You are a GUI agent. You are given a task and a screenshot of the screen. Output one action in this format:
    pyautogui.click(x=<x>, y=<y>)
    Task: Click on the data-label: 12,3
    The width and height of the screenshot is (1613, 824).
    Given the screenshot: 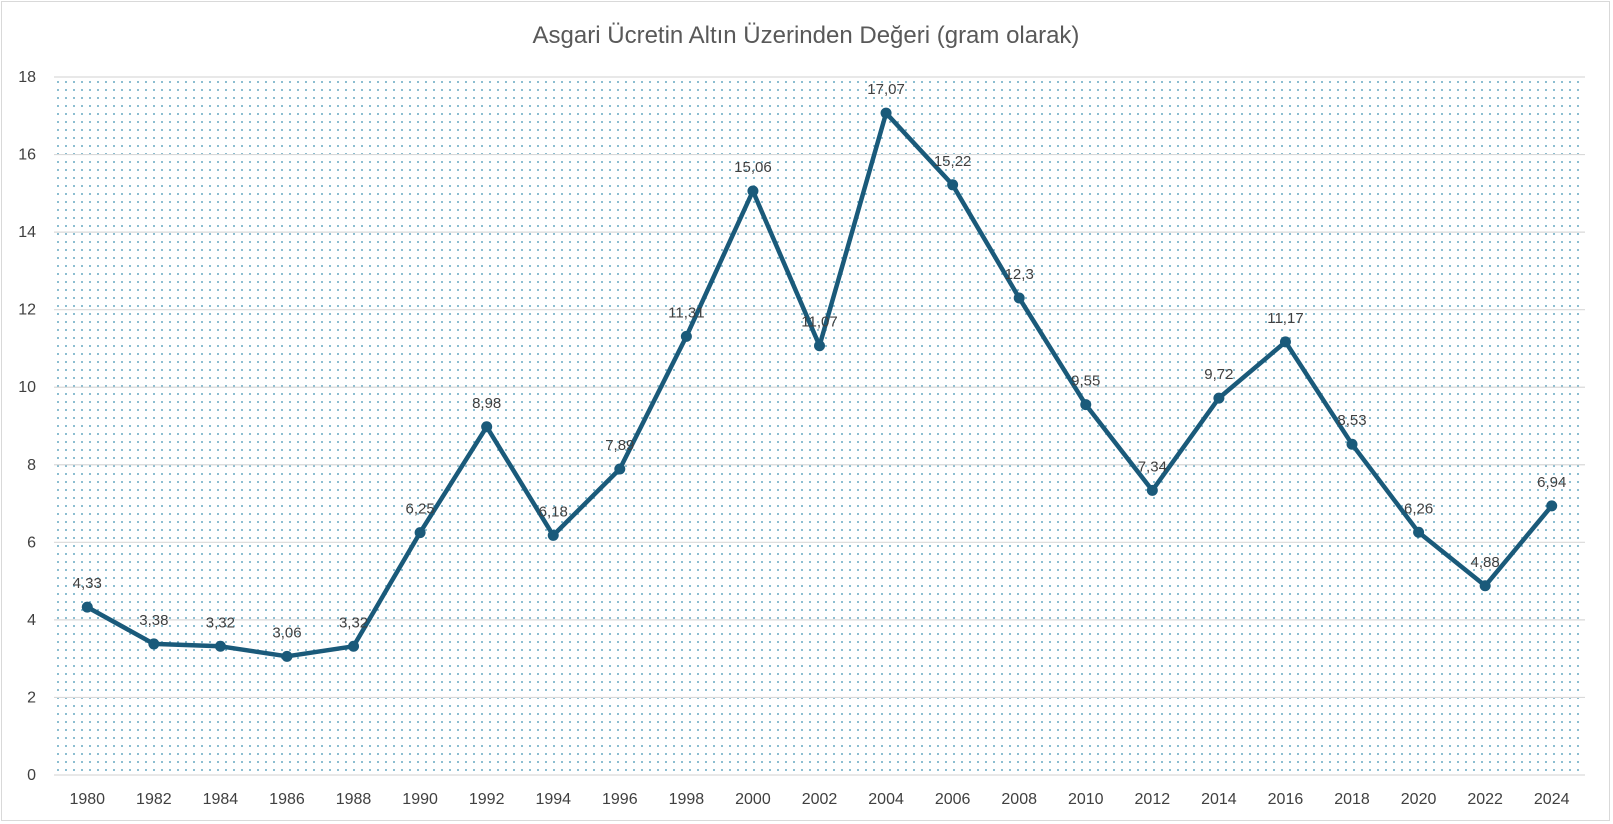 What is the action you would take?
    pyautogui.click(x=1019, y=274)
    